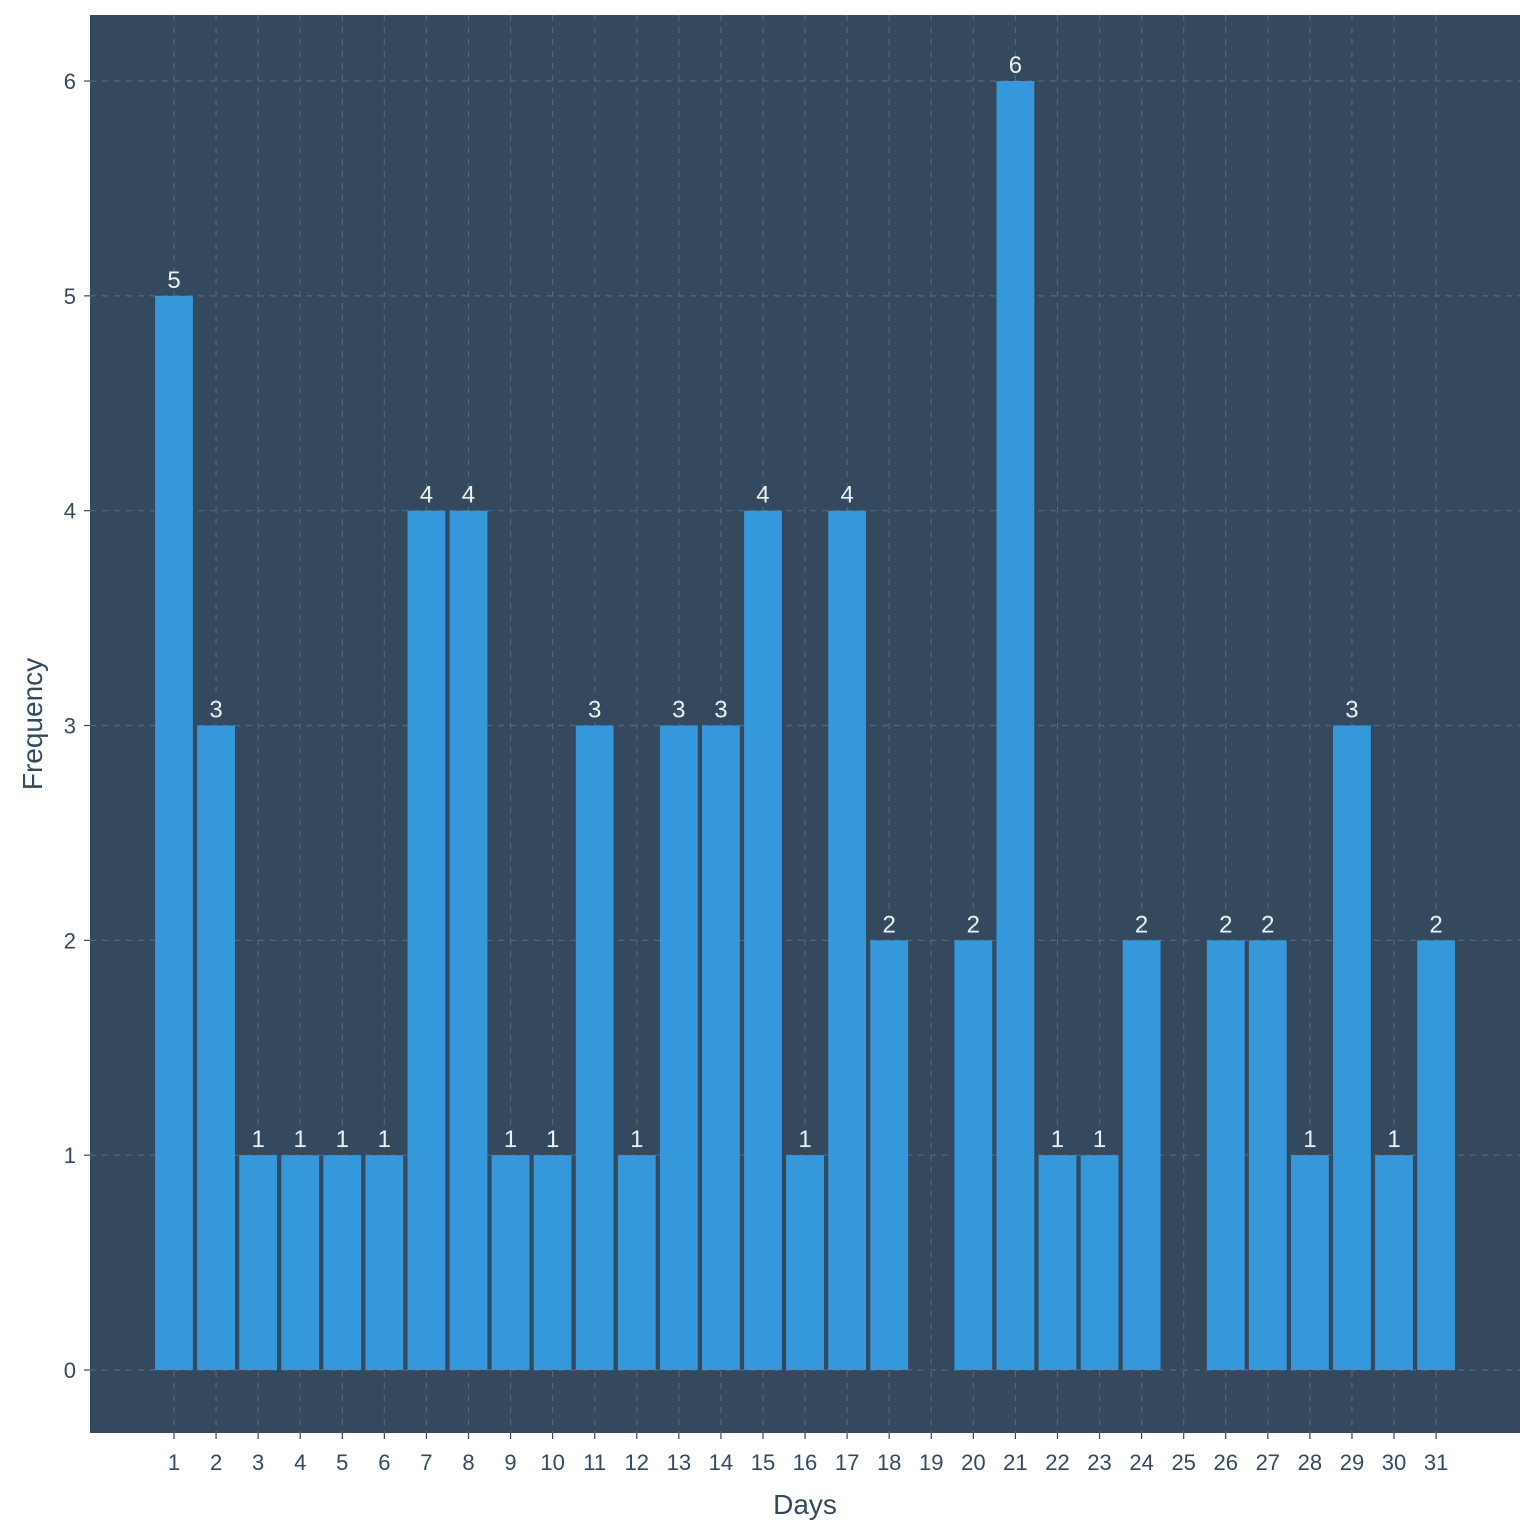 This screenshot has height=1536, width=1536. I want to click on x-tick-label: 4, so click(300, 1462).